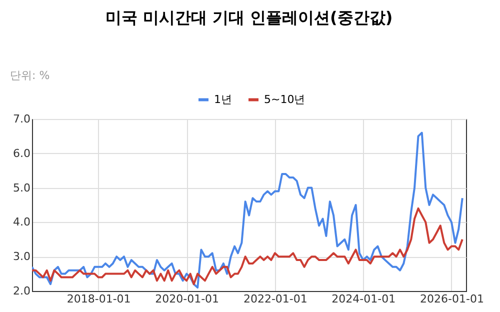 This screenshot has height=312, width=500. What do you see at coordinates (452, 299) in the screenshot?
I see `x-tick-label: 2026-01-01` at bounding box center [452, 299].